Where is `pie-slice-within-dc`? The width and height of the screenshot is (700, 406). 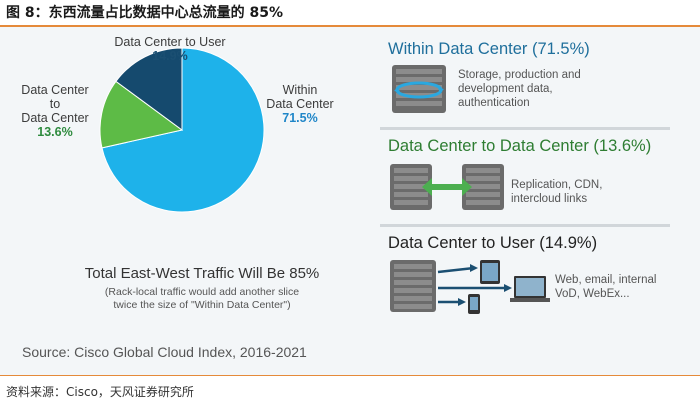
pie-slice-within-dc is located at coordinates (183, 130).